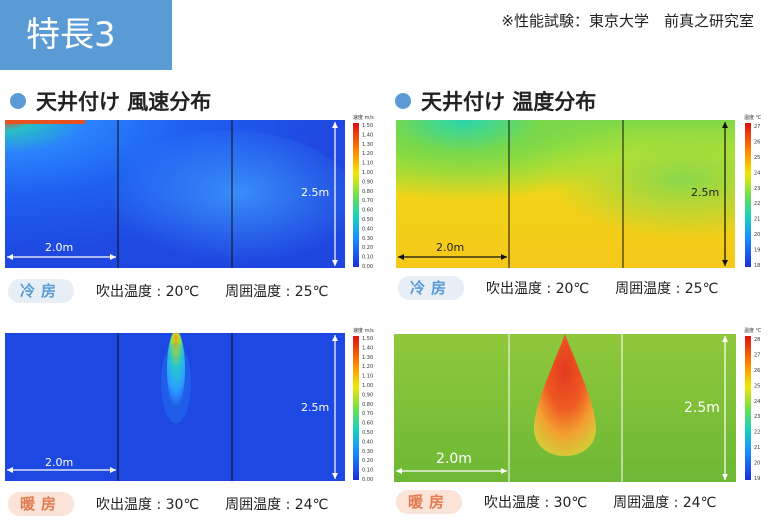 The image size is (768, 531). I want to click on condition-row-heat-right: 暖房 吹出温度 : 30℃ 周囲温度 : 24℃, so click(569, 502).